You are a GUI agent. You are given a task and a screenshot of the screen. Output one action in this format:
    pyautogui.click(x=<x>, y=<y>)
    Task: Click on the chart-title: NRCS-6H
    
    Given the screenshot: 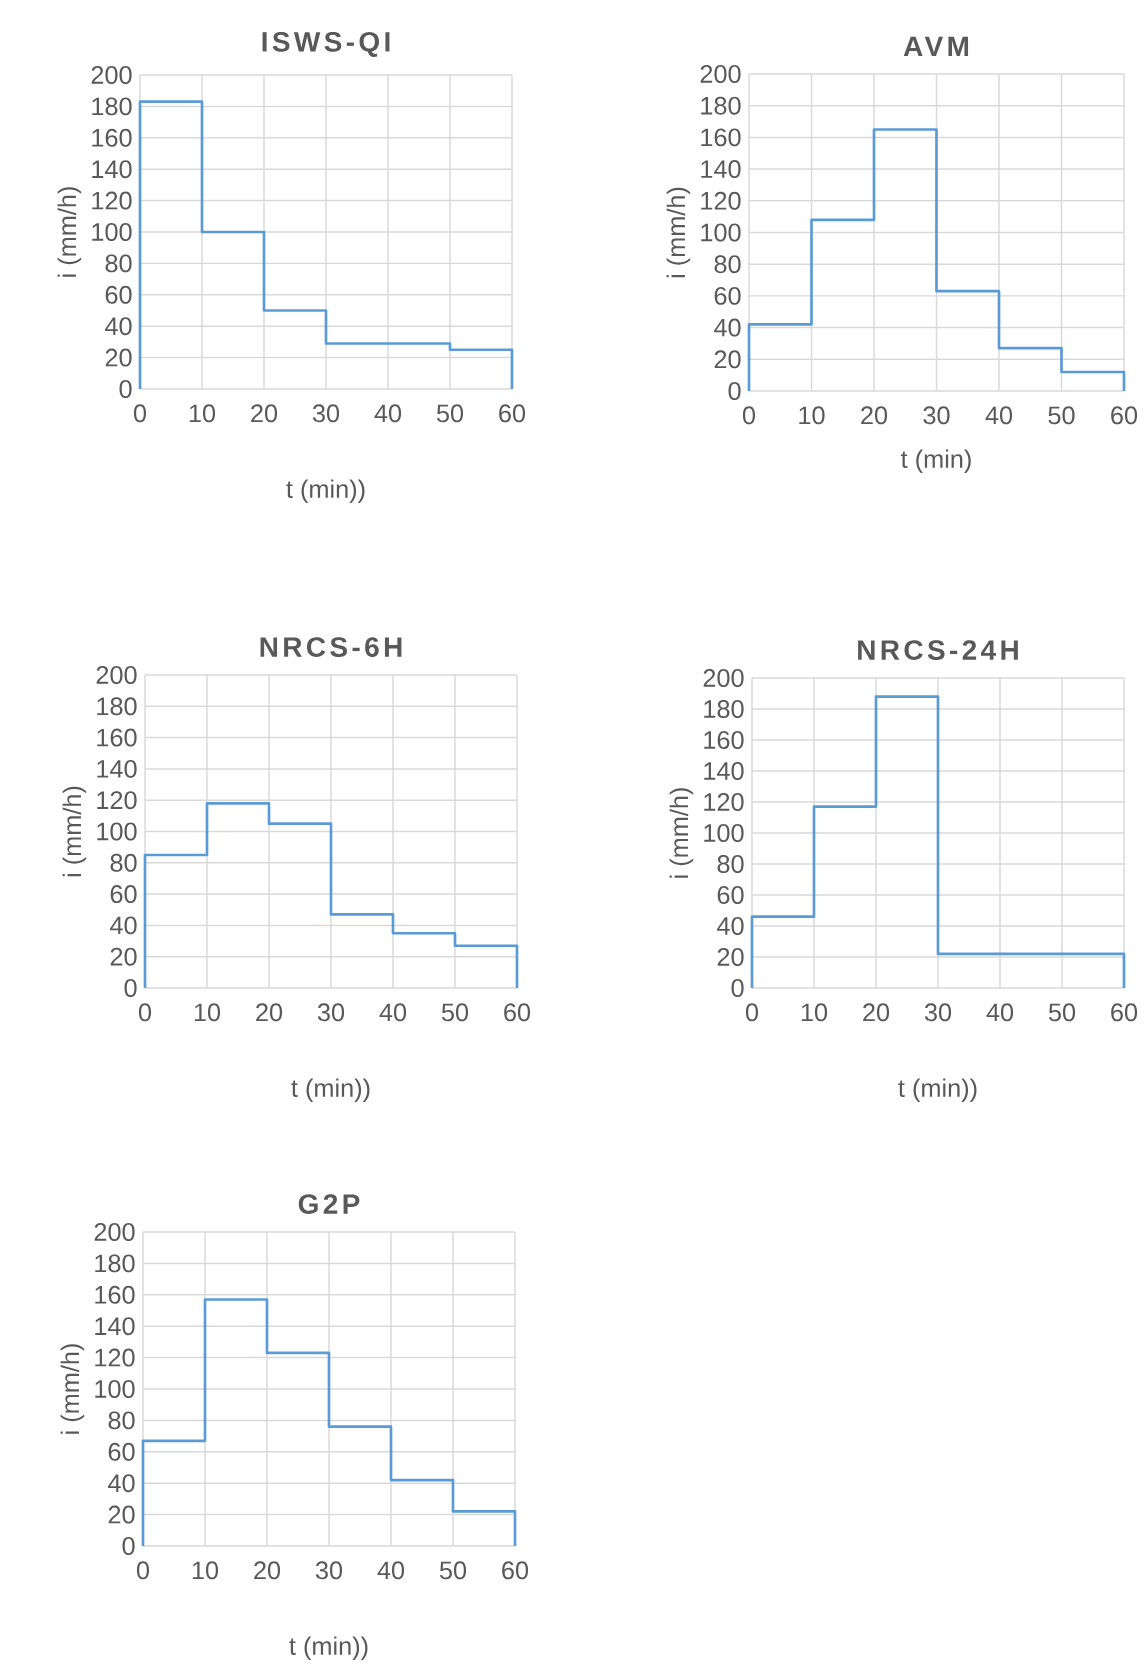 What is the action you would take?
    pyautogui.click(x=331, y=647)
    